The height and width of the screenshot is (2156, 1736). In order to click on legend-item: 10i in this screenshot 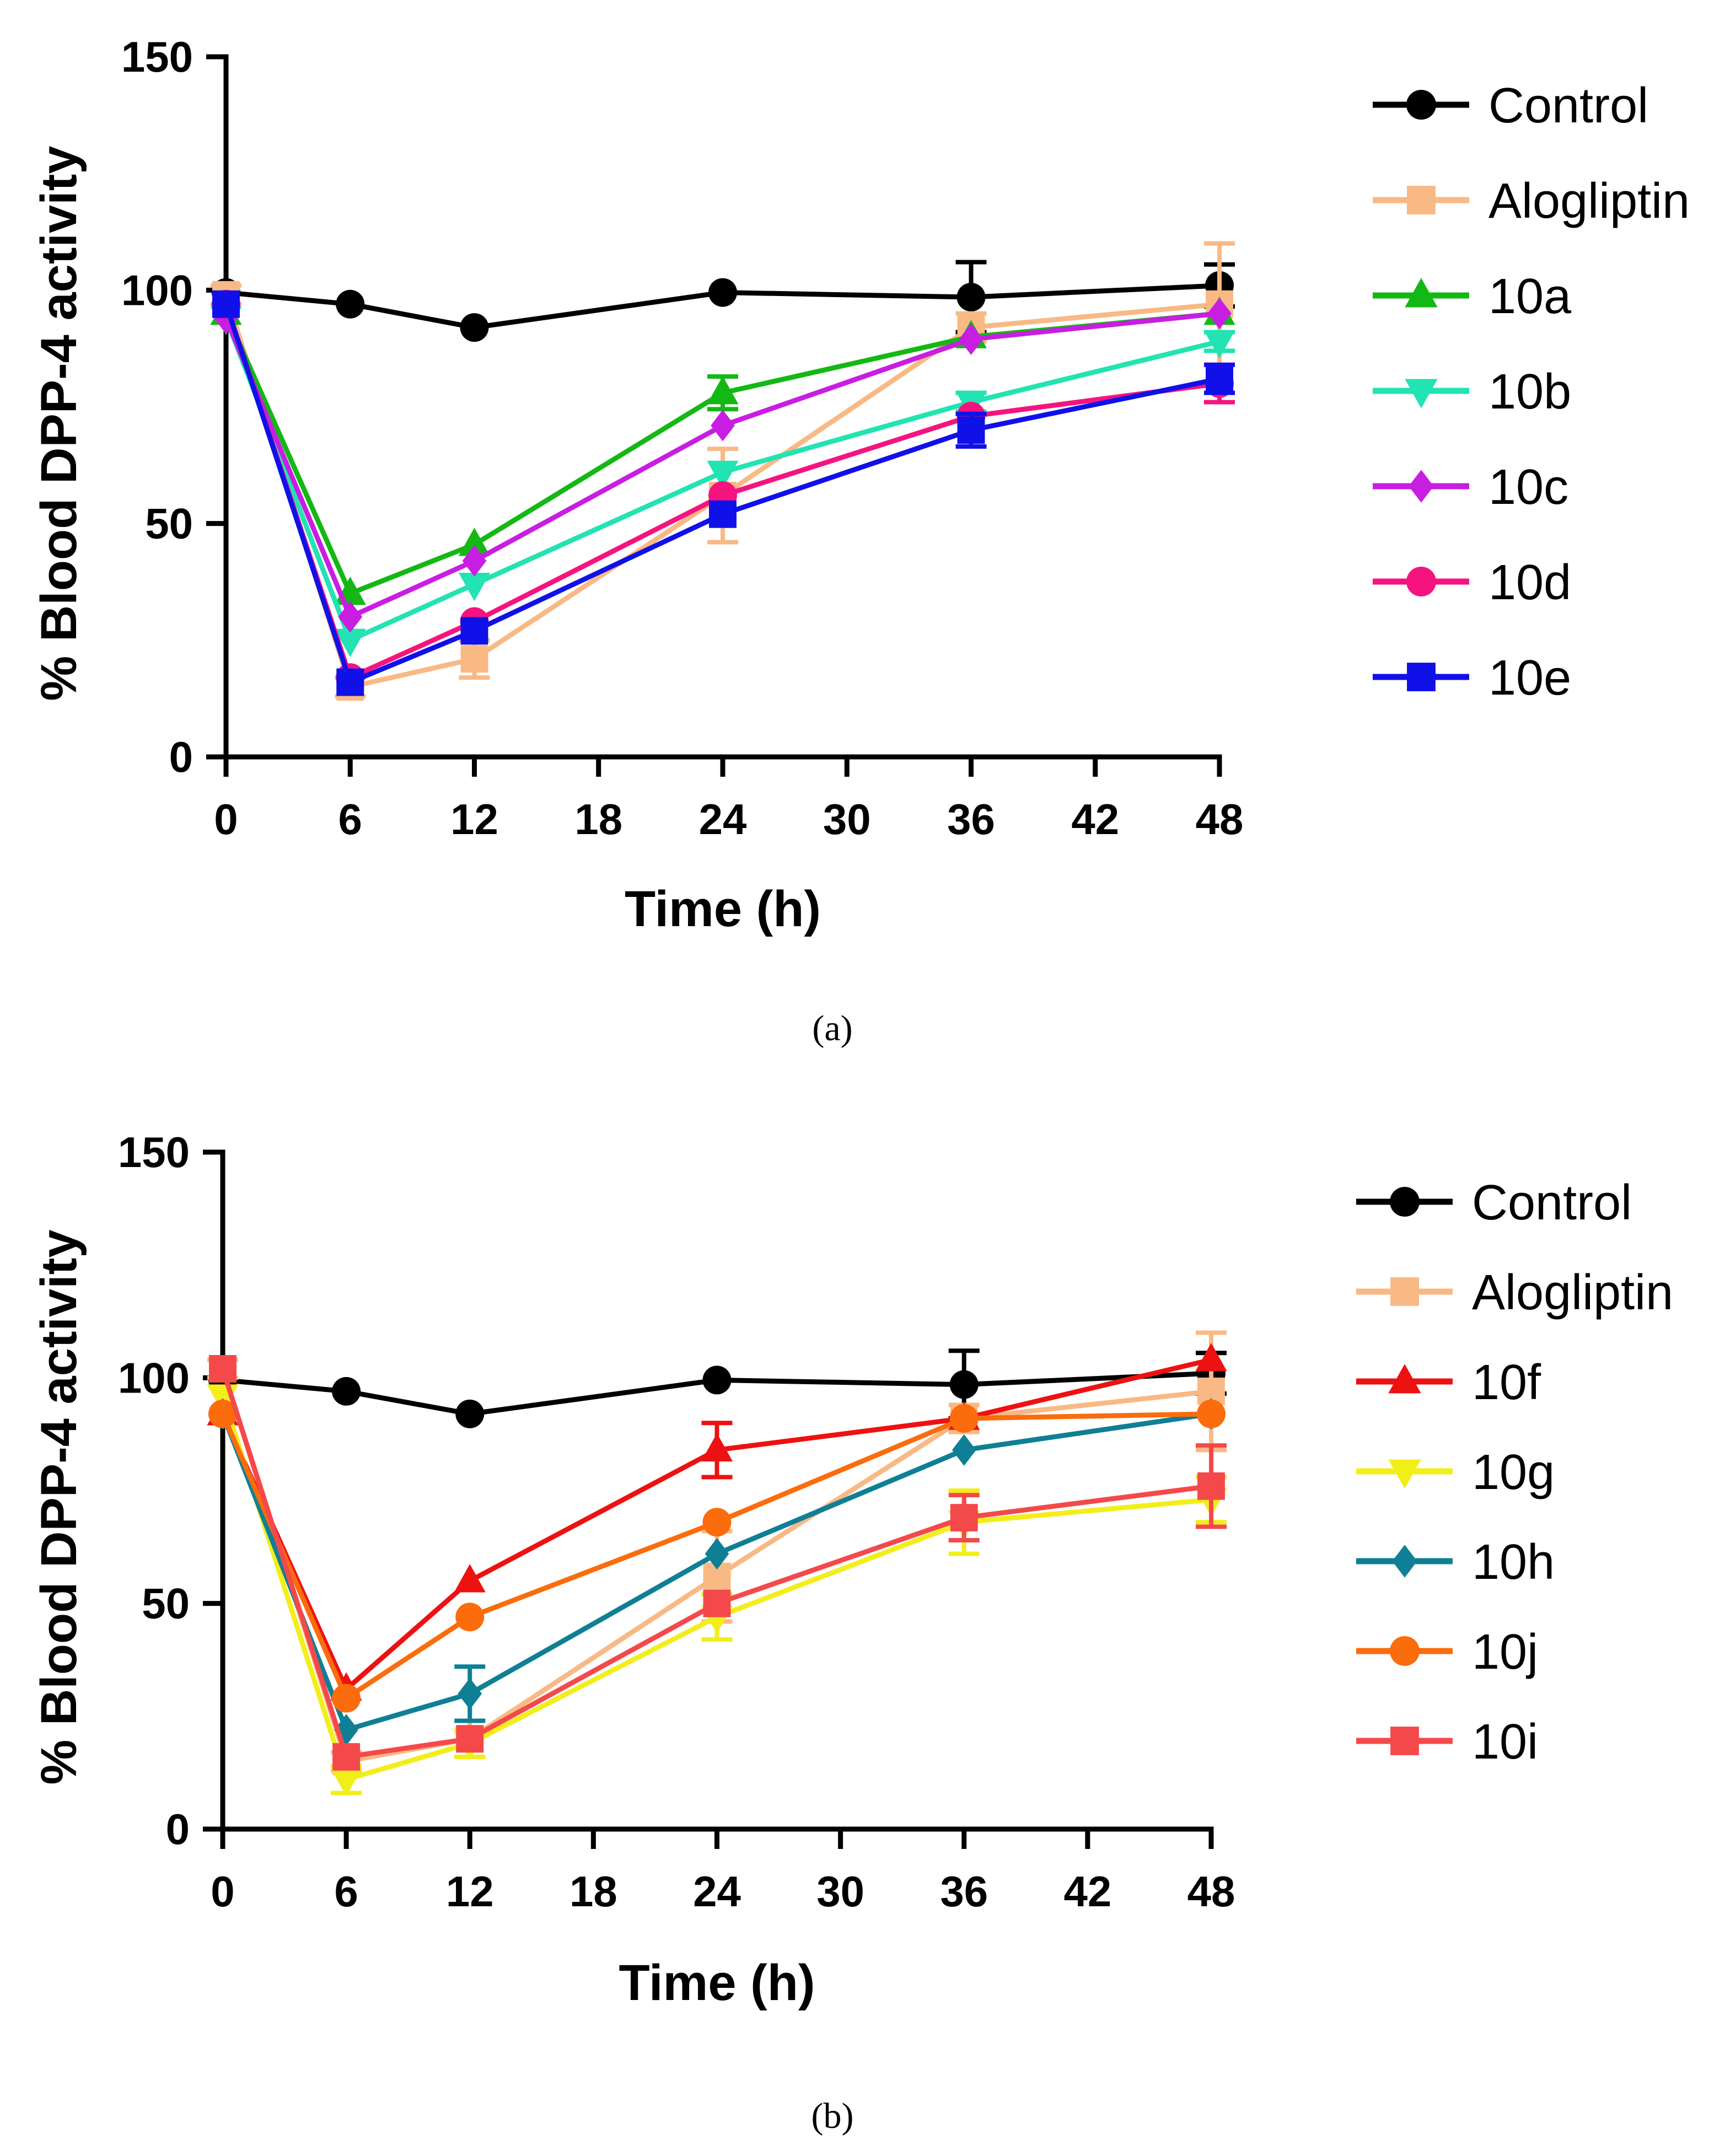, I will do `click(1447, 1742)`.